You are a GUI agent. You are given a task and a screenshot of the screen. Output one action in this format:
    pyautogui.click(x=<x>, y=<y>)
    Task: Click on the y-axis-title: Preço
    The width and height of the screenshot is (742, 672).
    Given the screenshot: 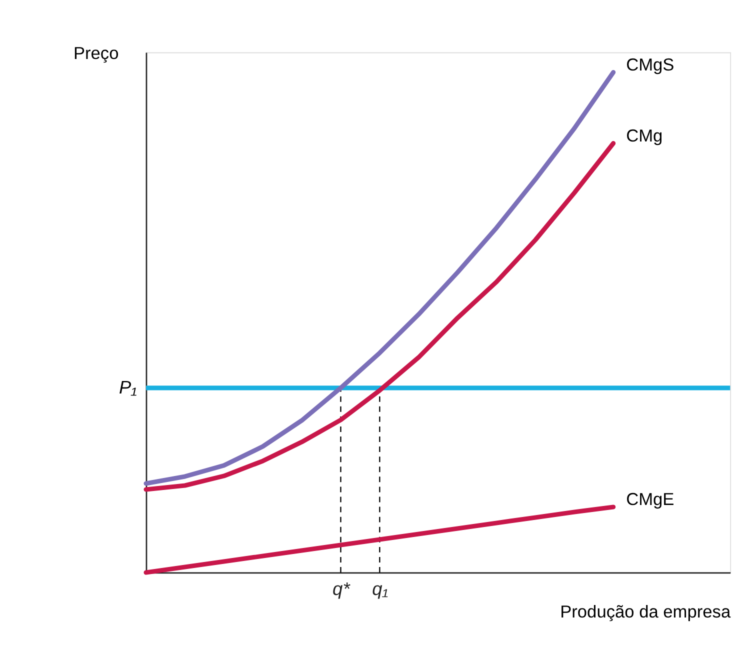 What is the action you would take?
    pyautogui.click(x=96, y=53)
    